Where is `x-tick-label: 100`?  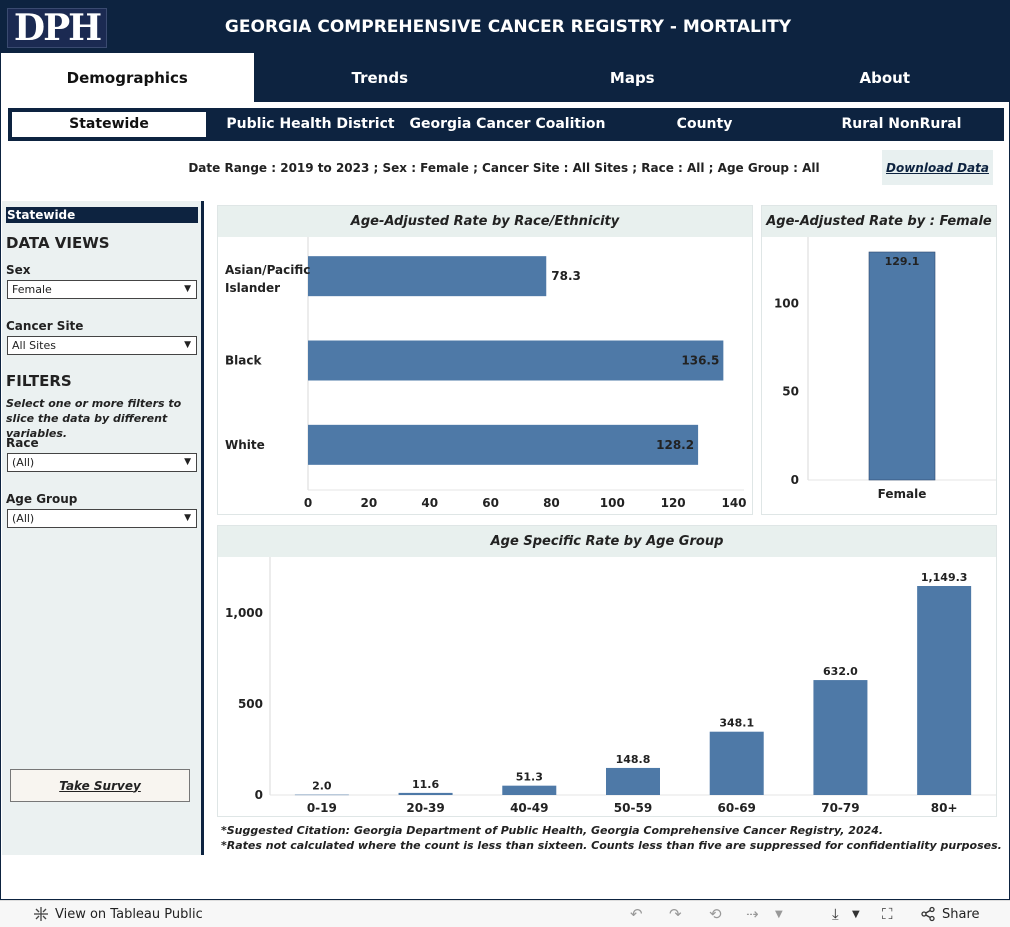
x-tick-label: 100 is located at coordinates (612, 503).